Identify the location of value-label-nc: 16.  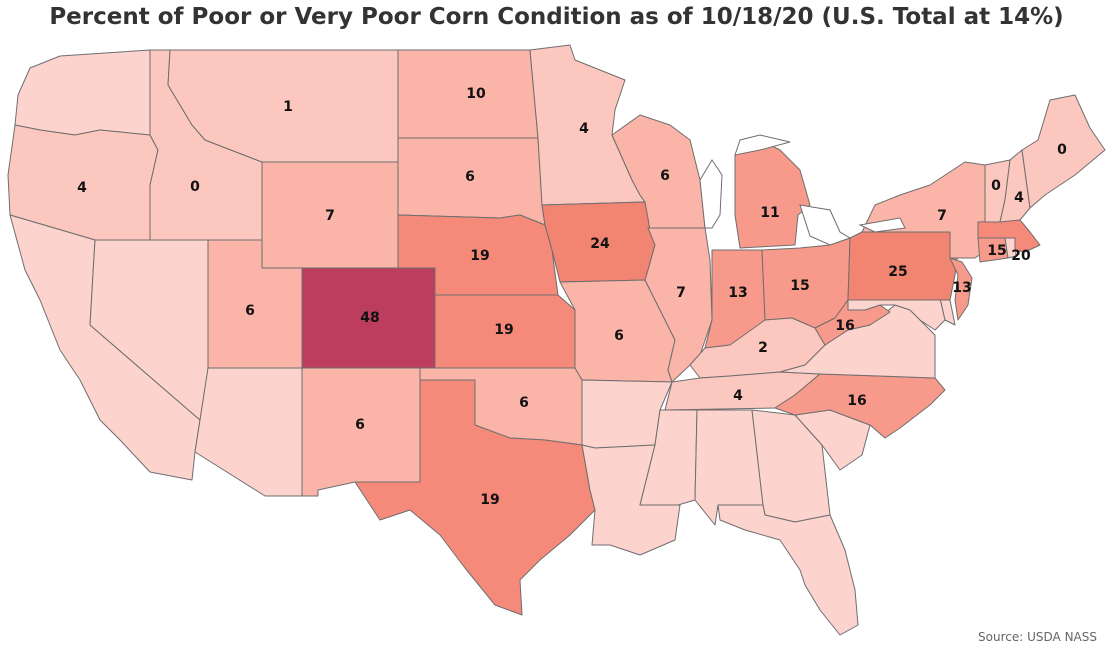
(856, 401).